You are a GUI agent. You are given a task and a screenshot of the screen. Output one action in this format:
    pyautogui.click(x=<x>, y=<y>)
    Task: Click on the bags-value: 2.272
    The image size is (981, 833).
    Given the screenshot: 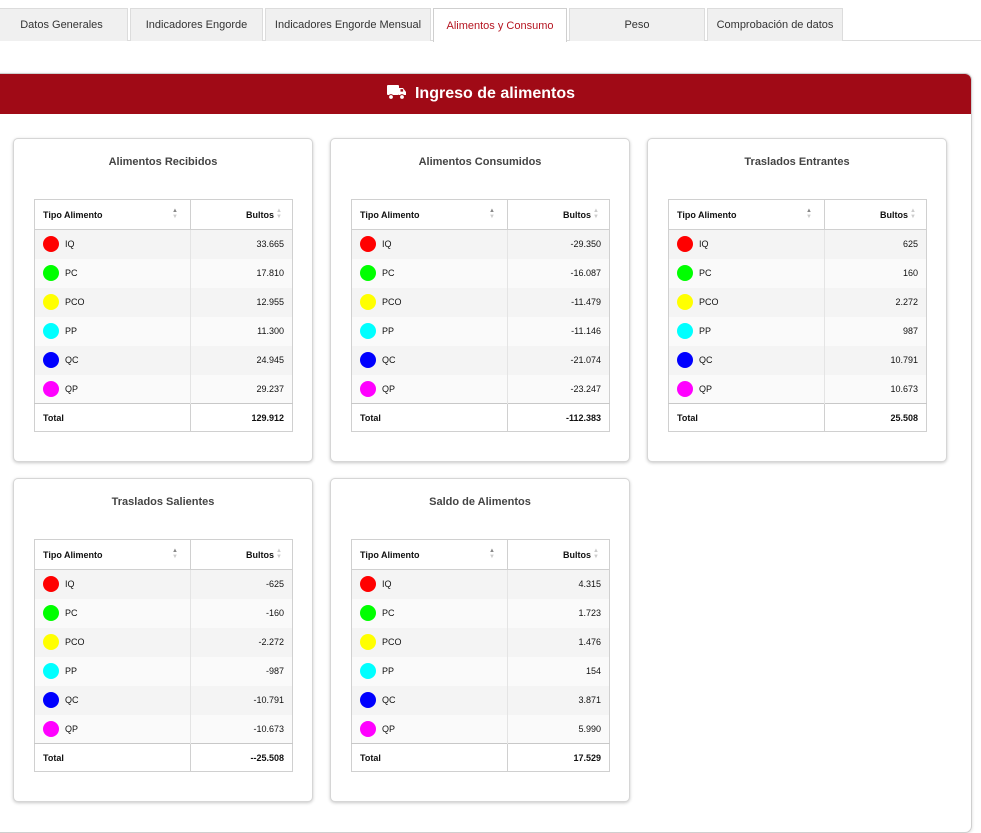 What is the action you would take?
    pyautogui.click(x=875, y=302)
    